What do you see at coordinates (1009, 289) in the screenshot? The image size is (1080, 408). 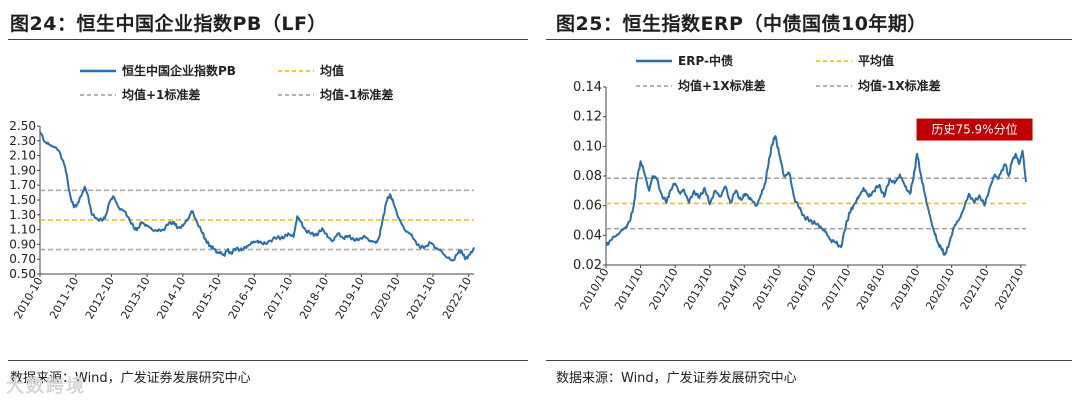 I see `right-x-tick-label: 2022/10` at bounding box center [1009, 289].